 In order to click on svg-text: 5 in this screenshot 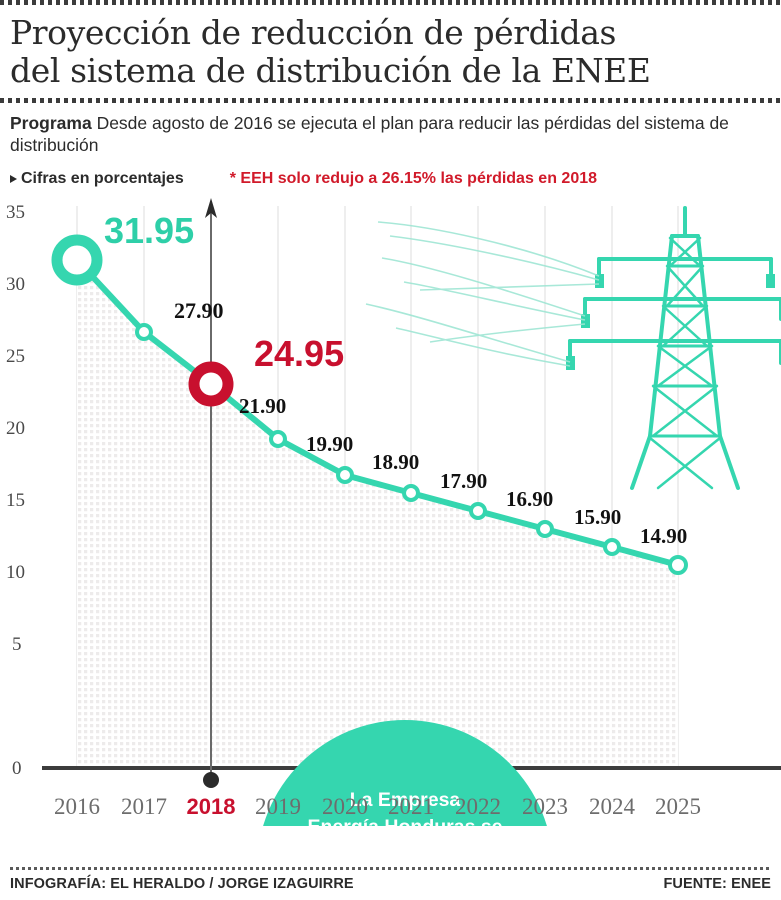, I will do `click(17, 644)`.